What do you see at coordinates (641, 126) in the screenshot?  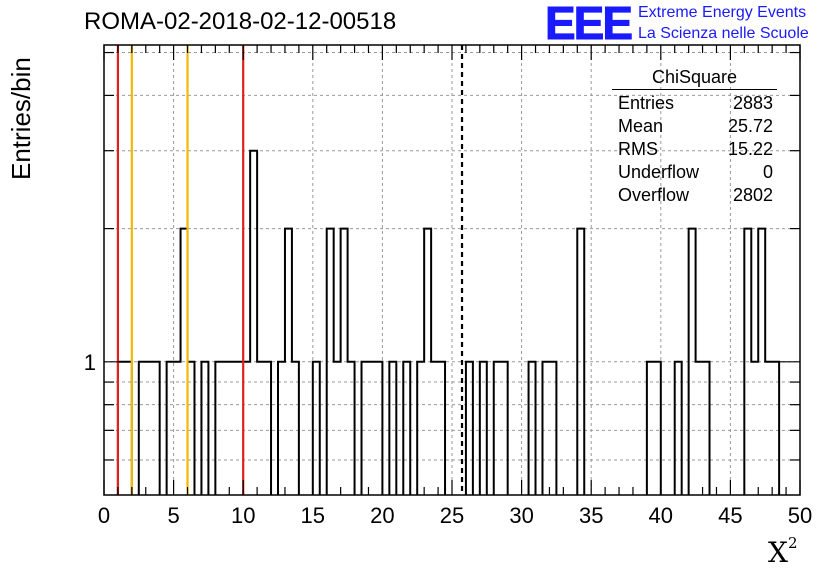 I see `stats-label: Mean` at bounding box center [641, 126].